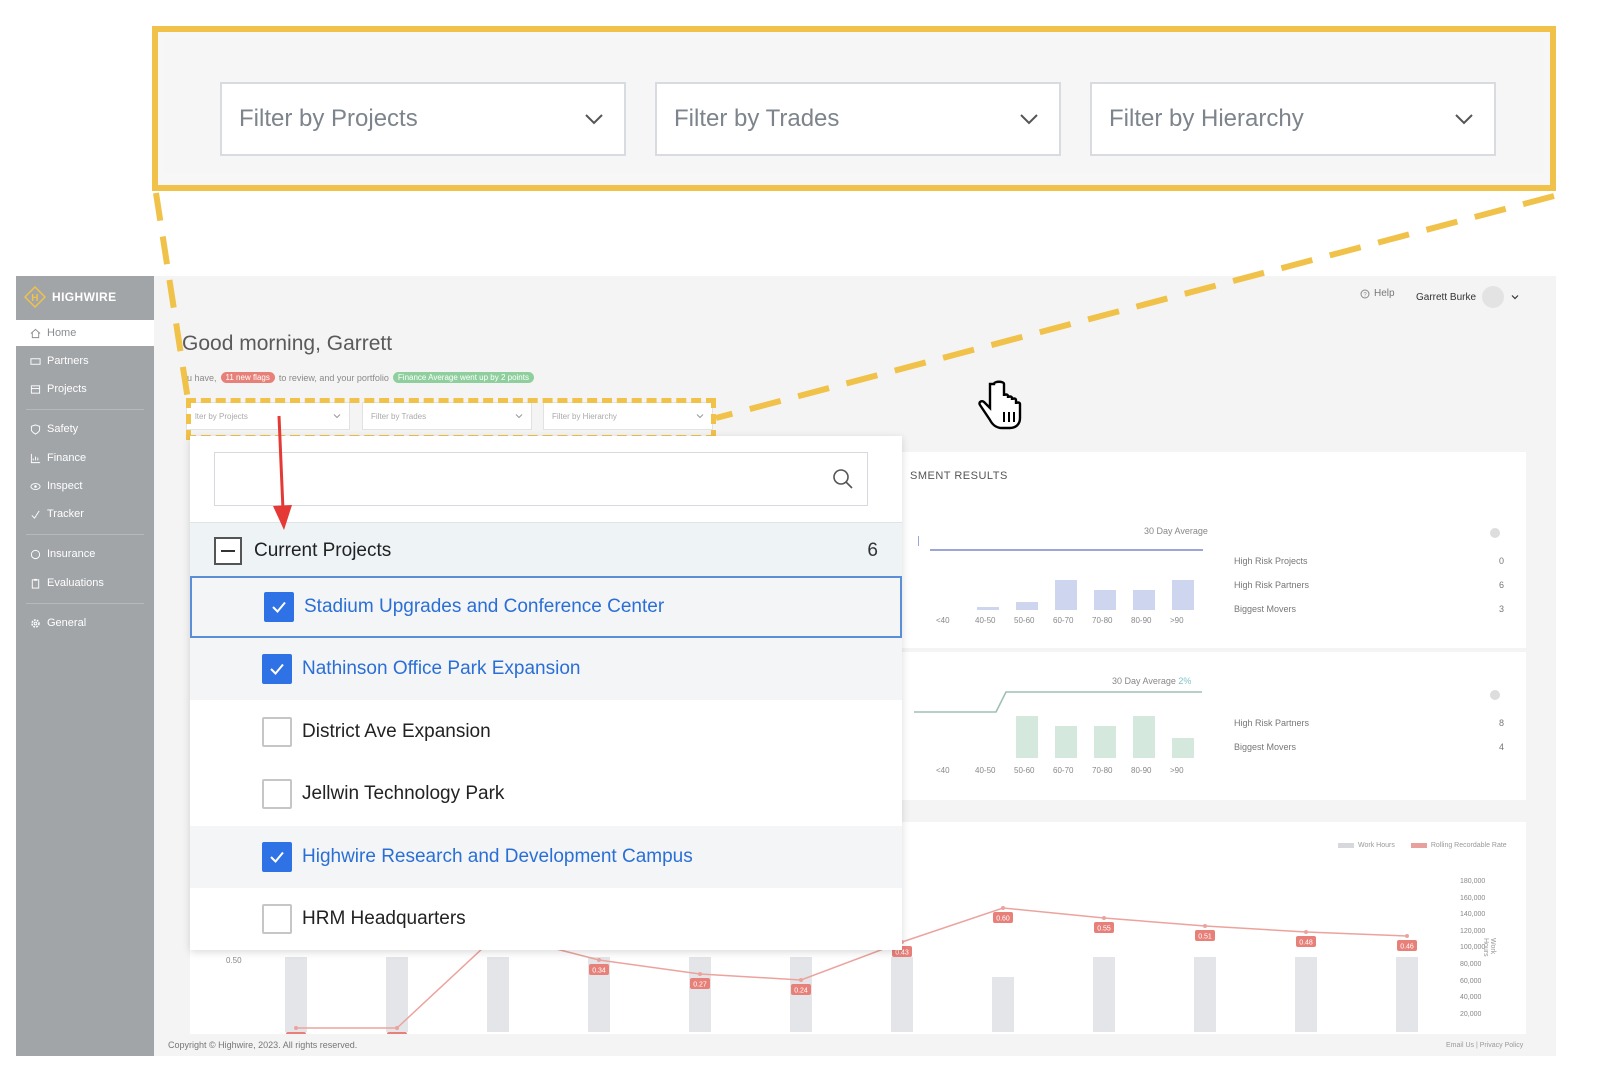  I want to click on user-name: Garrett Burke, so click(1446, 297).